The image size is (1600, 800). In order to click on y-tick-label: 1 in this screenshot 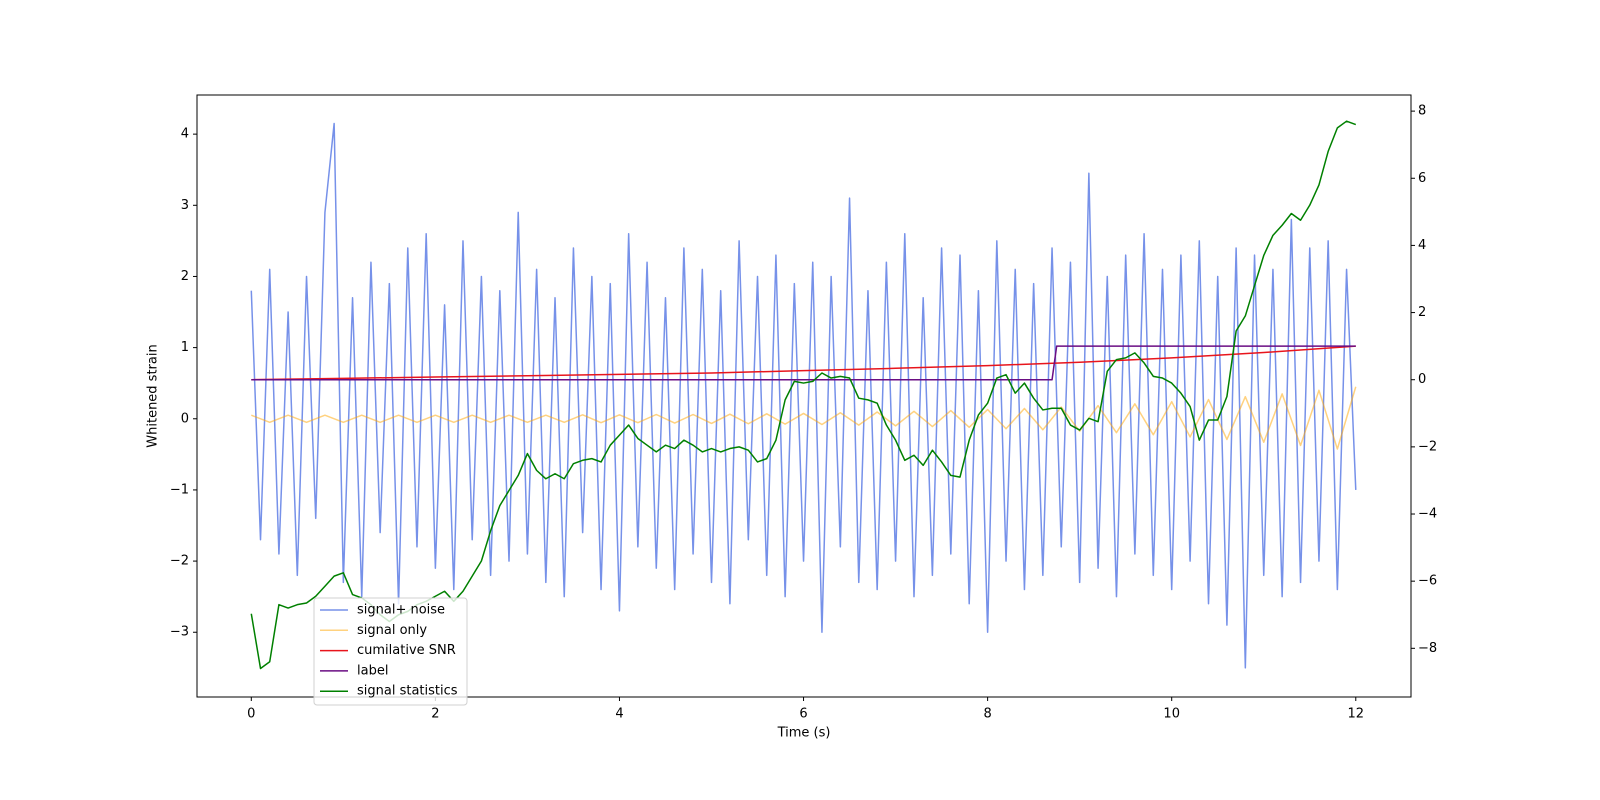, I will do `click(185, 347)`.